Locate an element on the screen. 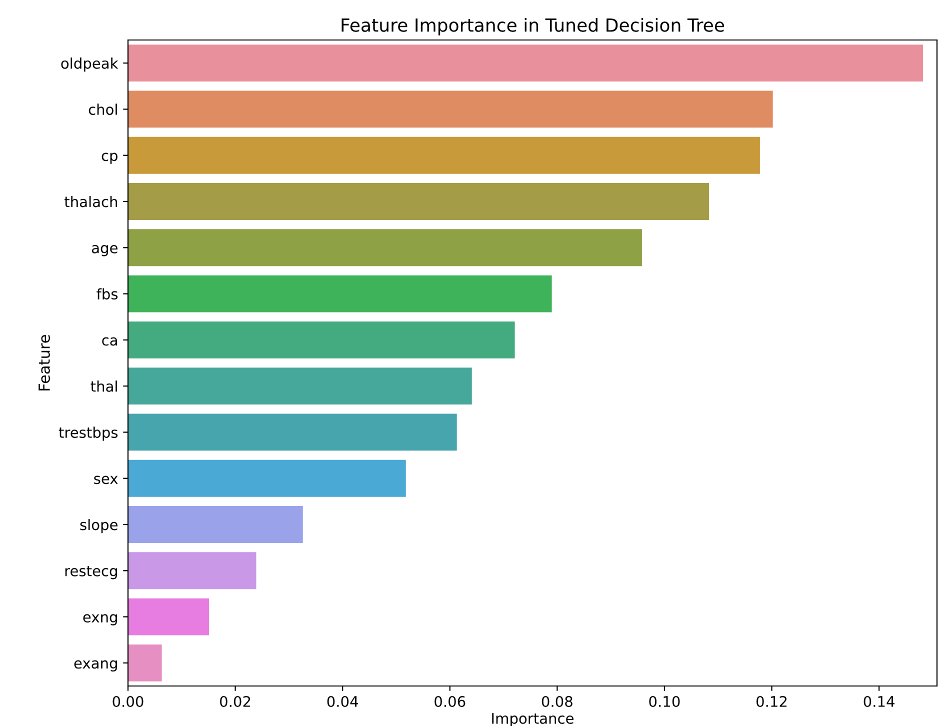  y-tick-label: oldpeak is located at coordinates (89, 65).